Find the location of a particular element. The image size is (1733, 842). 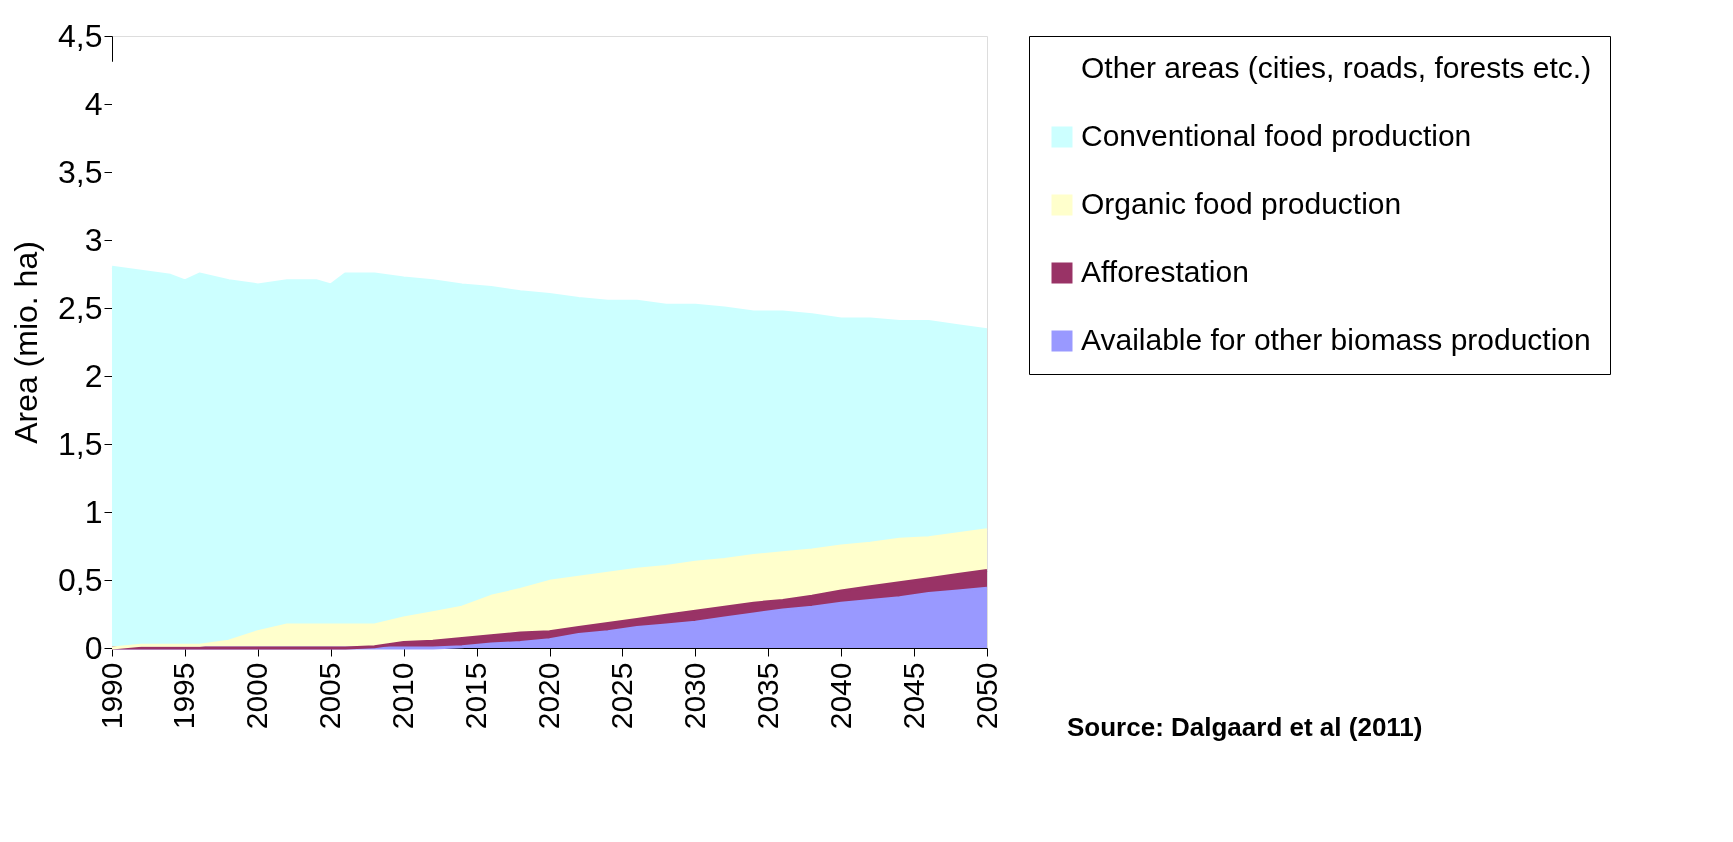

y-tick-label: 3,5 is located at coordinates (80, 171).